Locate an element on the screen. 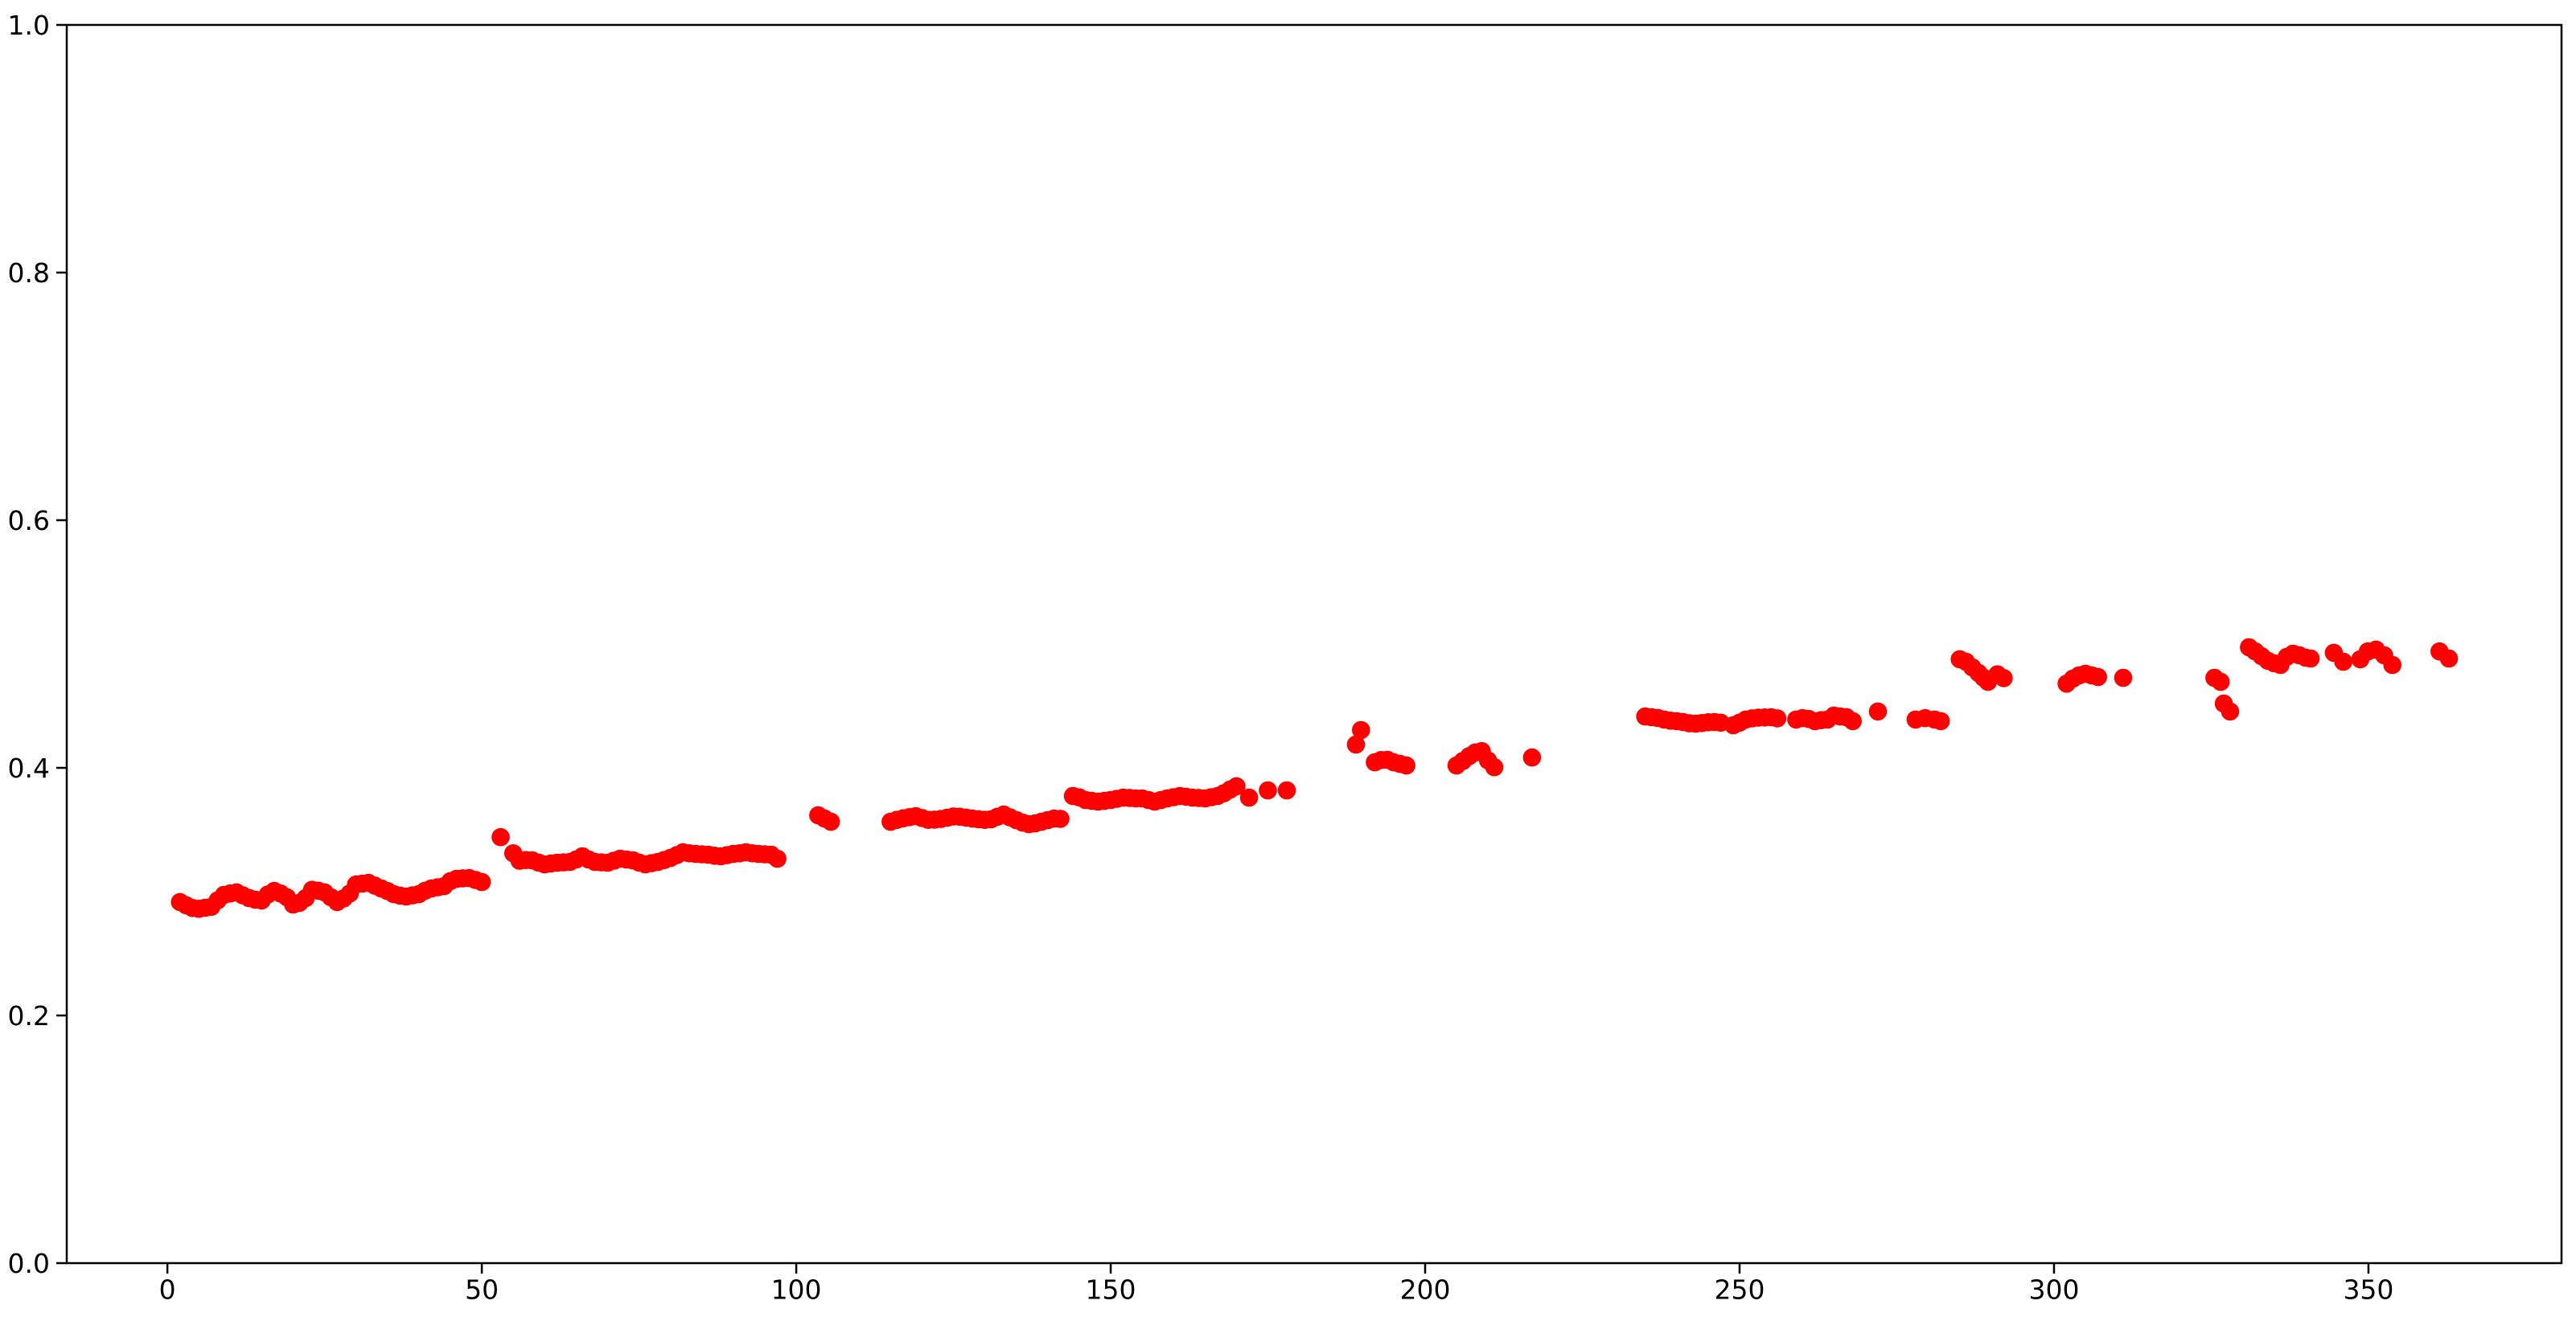  x-tick-label: 50 is located at coordinates (482, 1290).